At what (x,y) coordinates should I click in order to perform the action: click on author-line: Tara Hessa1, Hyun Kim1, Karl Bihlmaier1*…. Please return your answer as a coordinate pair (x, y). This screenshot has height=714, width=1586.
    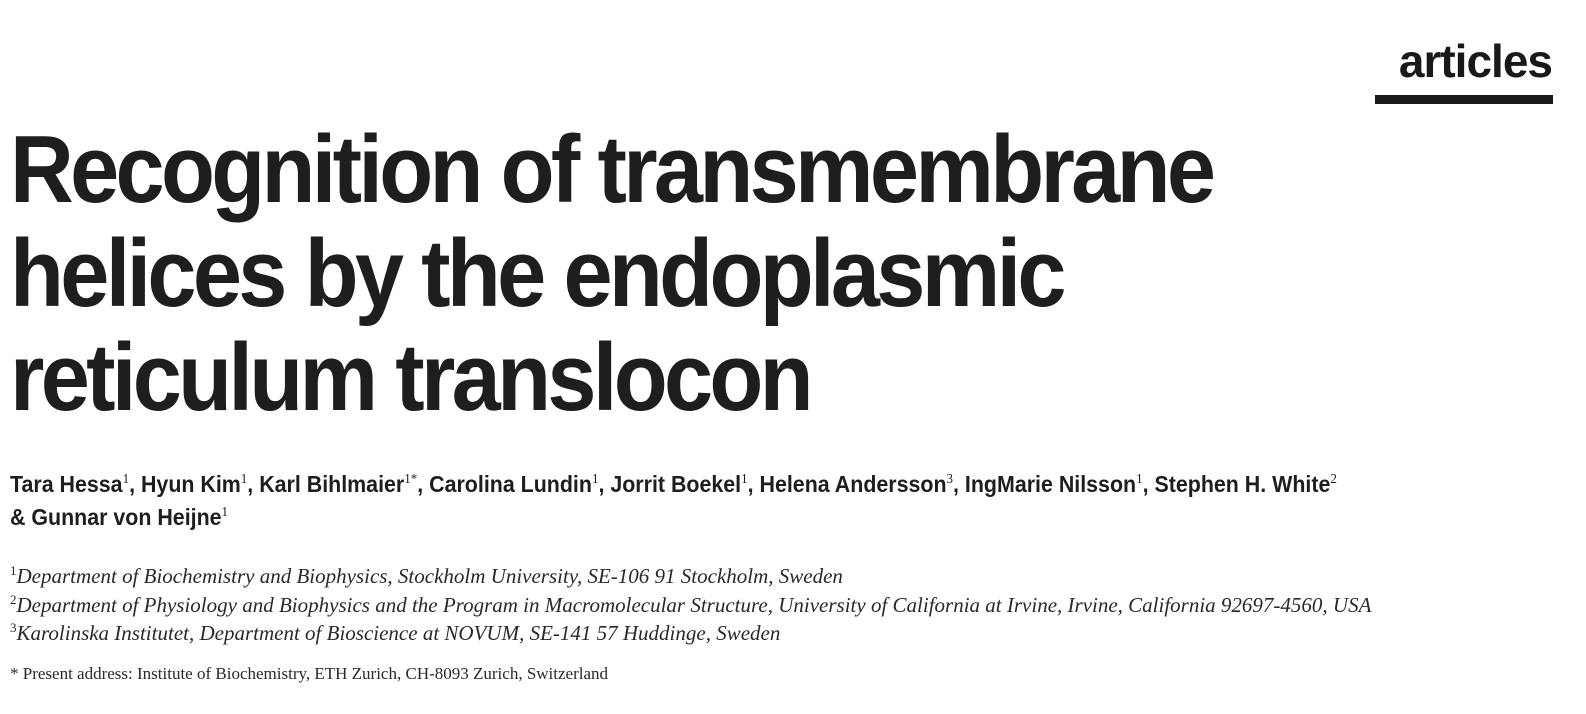
    Looking at the image, I should click on (735, 484).